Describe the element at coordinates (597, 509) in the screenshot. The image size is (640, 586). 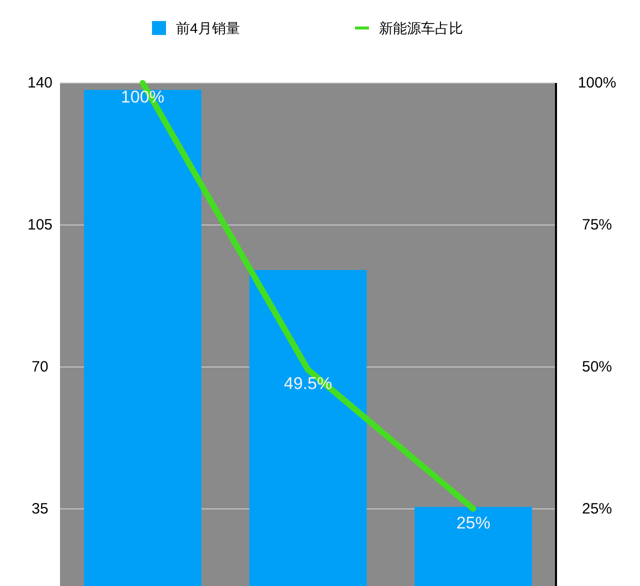
I see `y2-tick-label: 25%` at that location.